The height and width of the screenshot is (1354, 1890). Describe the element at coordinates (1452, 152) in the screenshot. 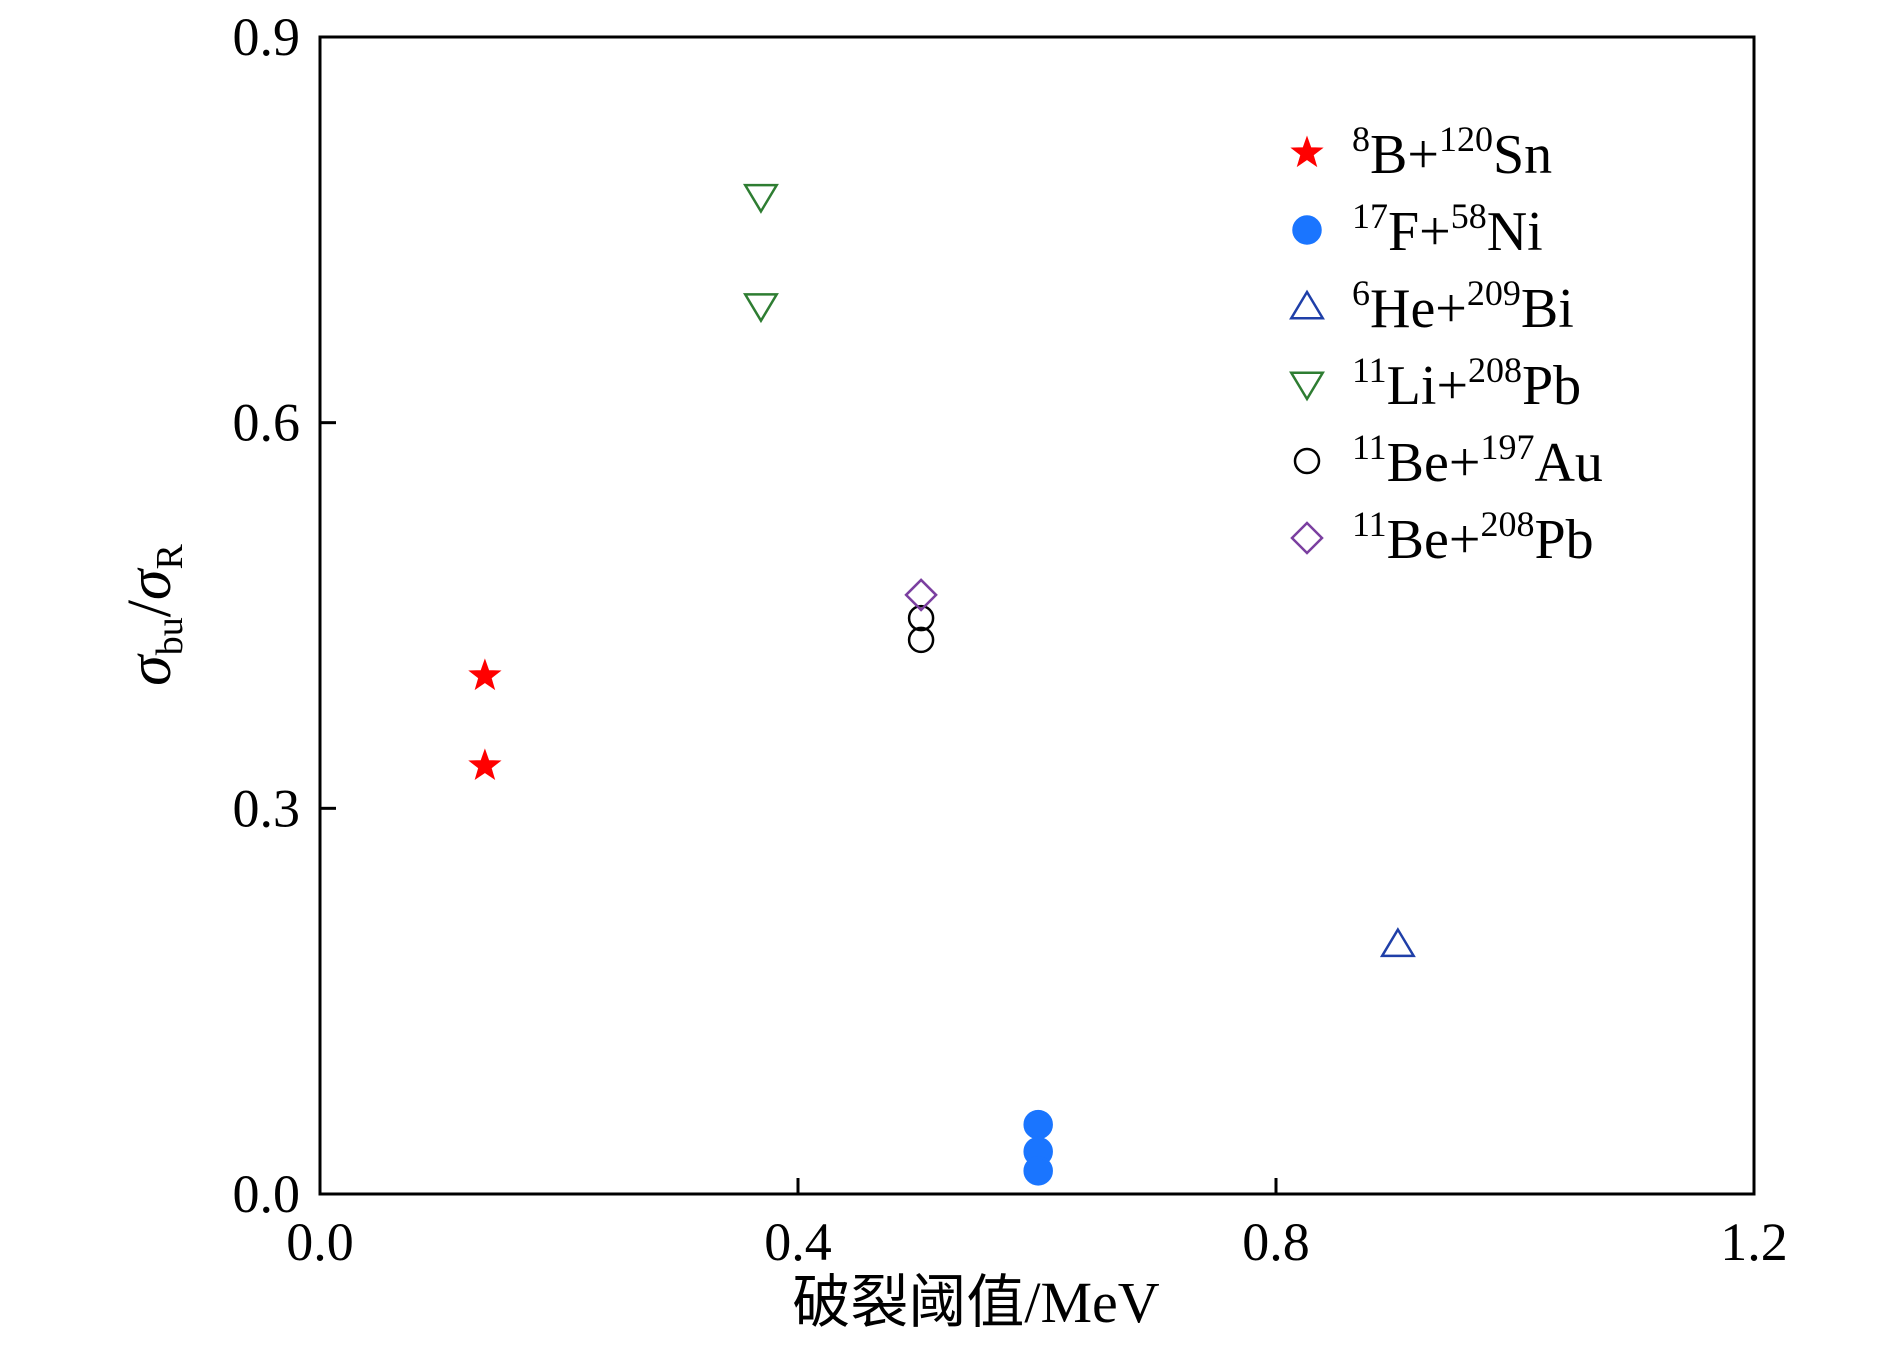

I see `legend-label-0: 8B+120Sn` at that location.